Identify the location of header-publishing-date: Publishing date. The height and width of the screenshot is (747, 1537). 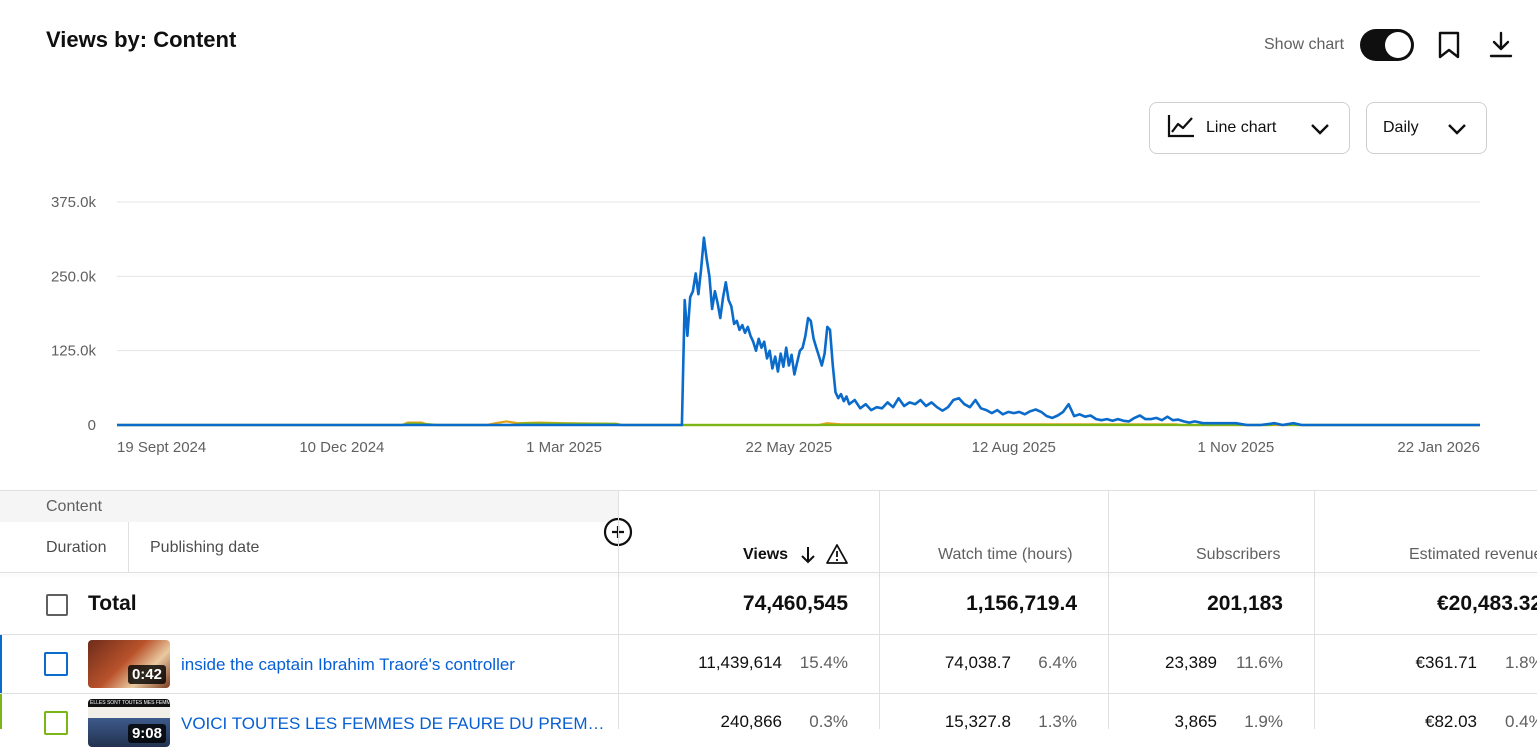
(205, 547).